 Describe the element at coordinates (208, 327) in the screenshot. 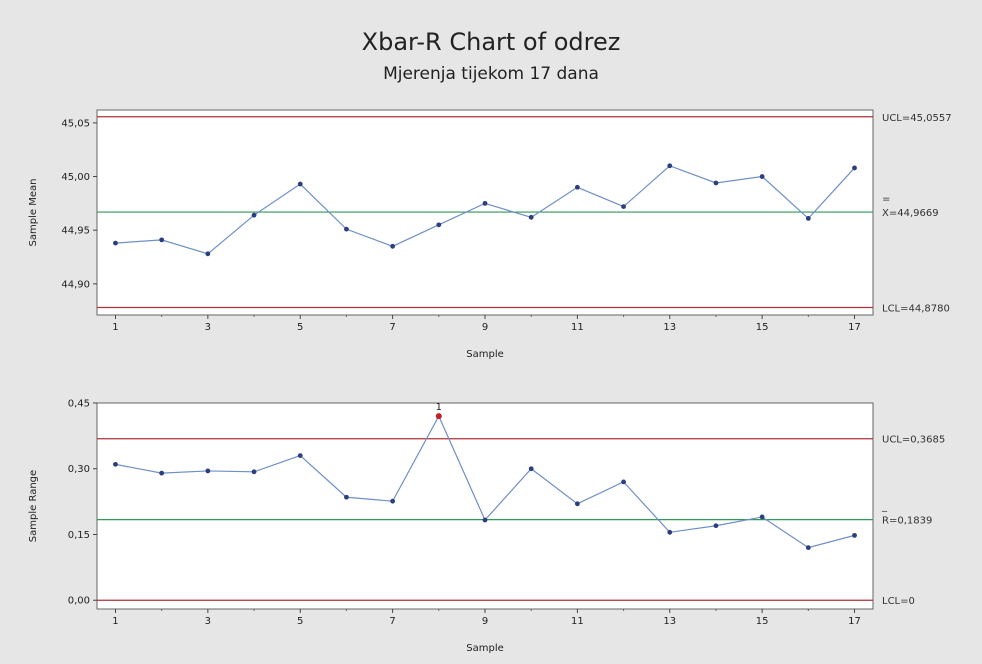

I see `xbar-xtick-label: 3` at that location.